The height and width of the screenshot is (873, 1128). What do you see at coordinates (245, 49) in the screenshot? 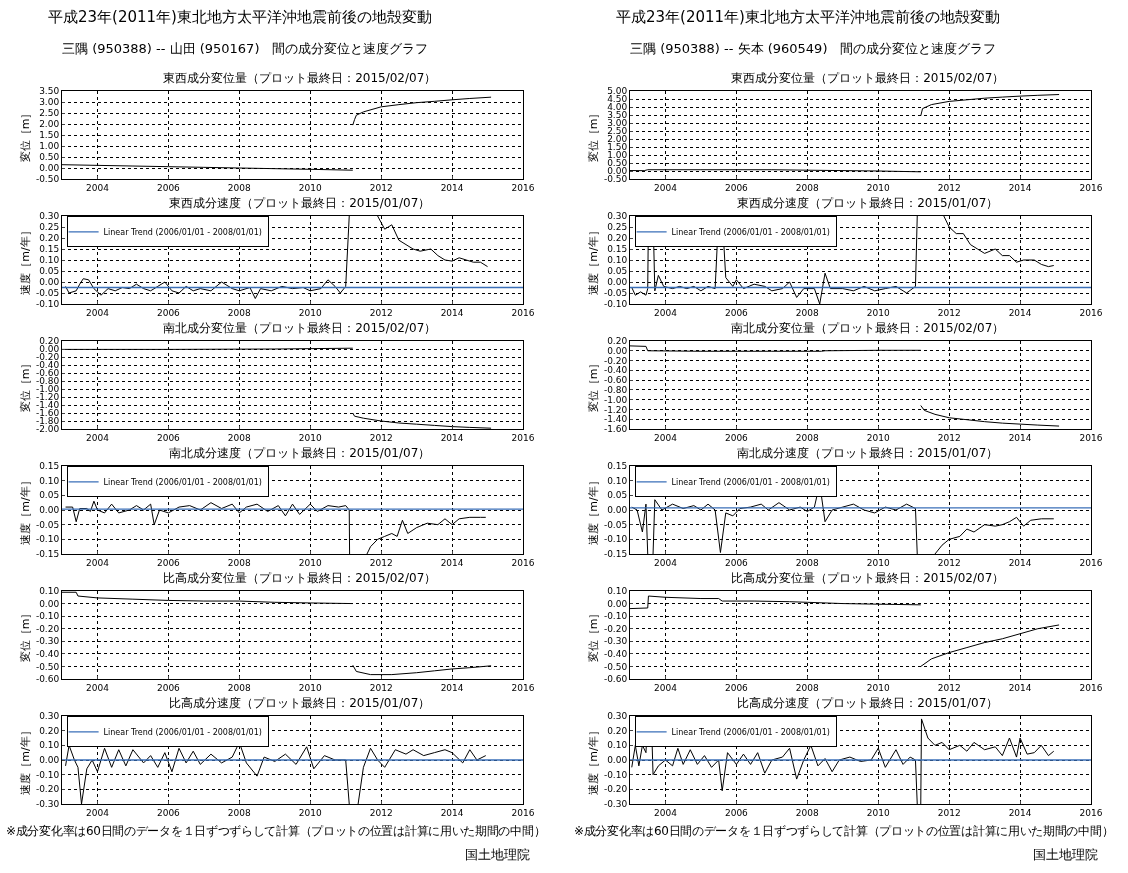
I see `text: 三隅 (950388) -- 山田 (950167) 間の成分変位と速度グラフ` at bounding box center [245, 49].